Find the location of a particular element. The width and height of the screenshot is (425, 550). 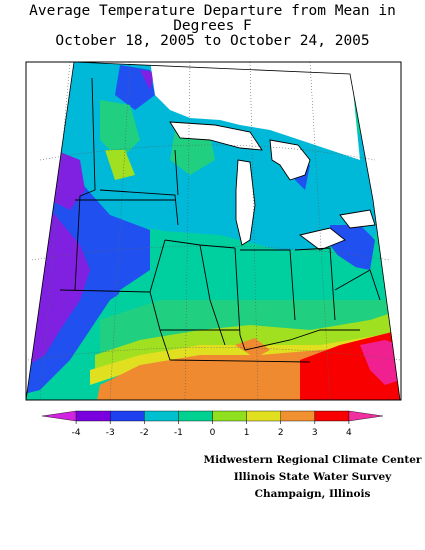

legend-bars is located at coordinates (212, 416).